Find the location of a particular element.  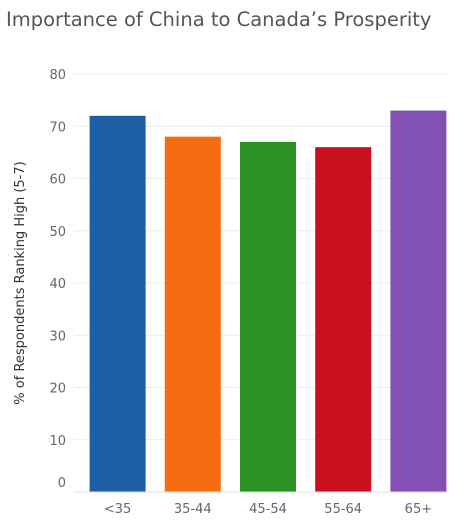

x-axis-ticks: <35 35-44 45-54 55-64 65+ is located at coordinates (268, 509).